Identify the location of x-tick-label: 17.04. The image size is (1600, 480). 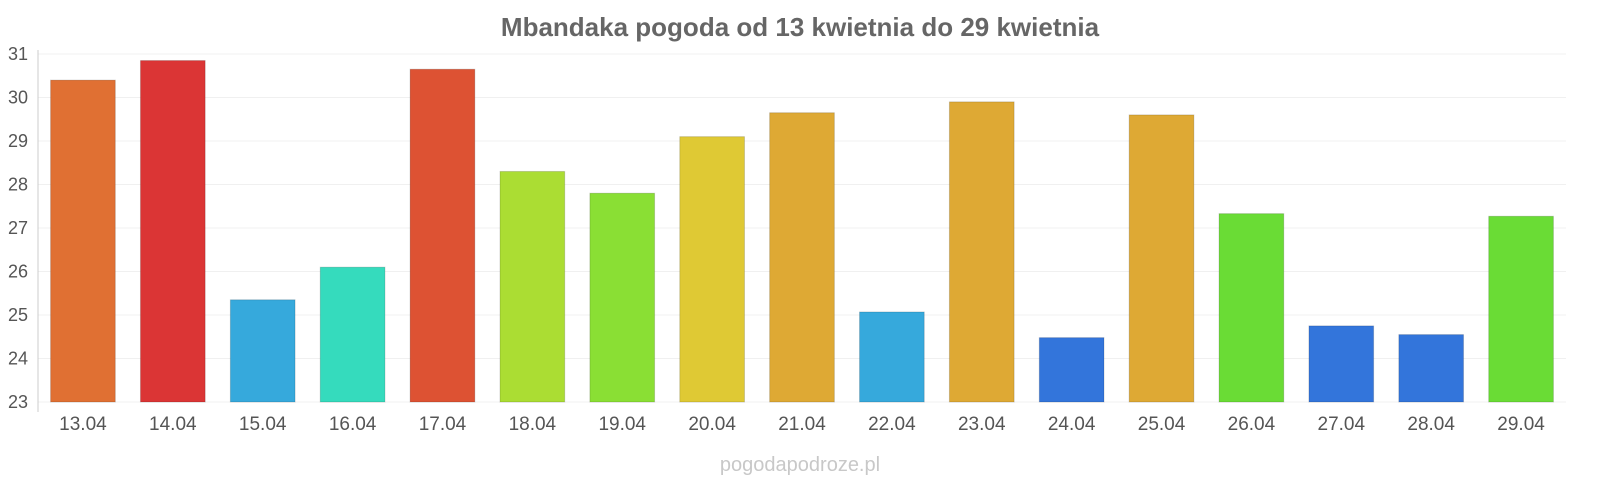
(443, 424).